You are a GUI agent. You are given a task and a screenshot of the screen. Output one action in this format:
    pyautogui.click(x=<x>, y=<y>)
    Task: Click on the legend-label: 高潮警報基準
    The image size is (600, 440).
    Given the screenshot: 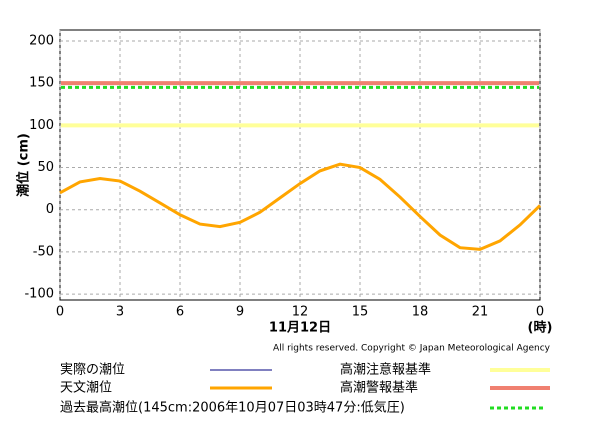 What is the action you would take?
    pyautogui.click(x=379, y=388)
    